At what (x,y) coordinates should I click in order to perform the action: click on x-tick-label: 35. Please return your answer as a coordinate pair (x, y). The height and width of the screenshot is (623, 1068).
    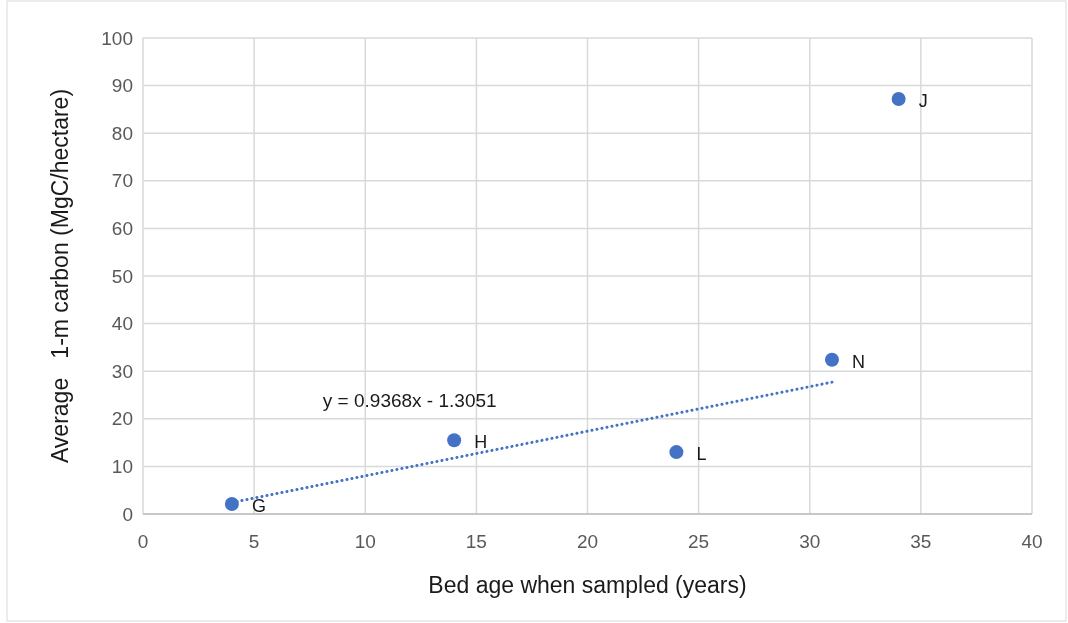
    Looking at the image, I should click on (921, 541).